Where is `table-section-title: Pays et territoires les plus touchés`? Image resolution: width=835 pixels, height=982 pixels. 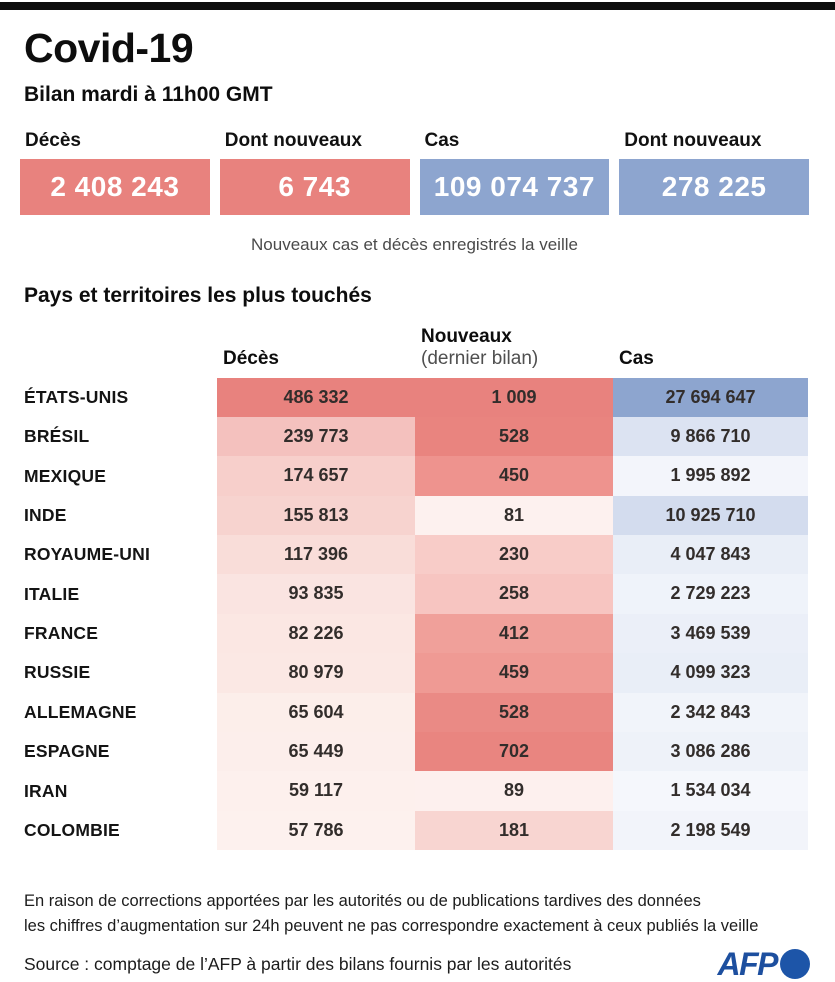 table-section-title: Pays et territoires les plus touchés is located at coordinates (198, 296).